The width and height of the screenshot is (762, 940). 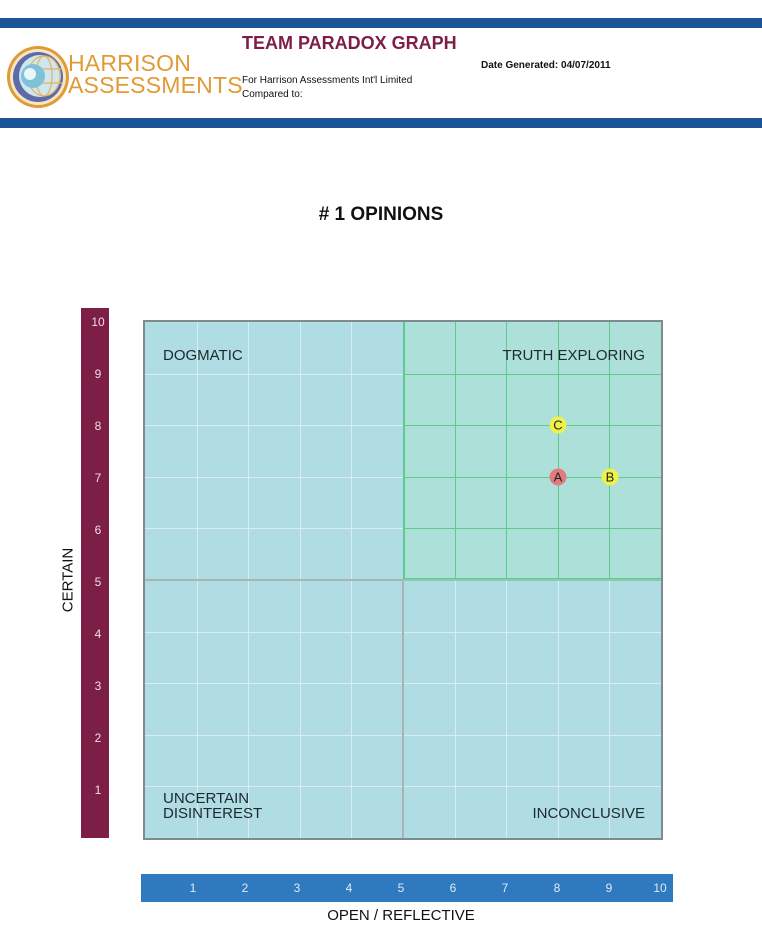 What do you see at coordinates (98, 374) in the screenshot?
I see `y-tick-9: 9` at bounding box center [98, 374].